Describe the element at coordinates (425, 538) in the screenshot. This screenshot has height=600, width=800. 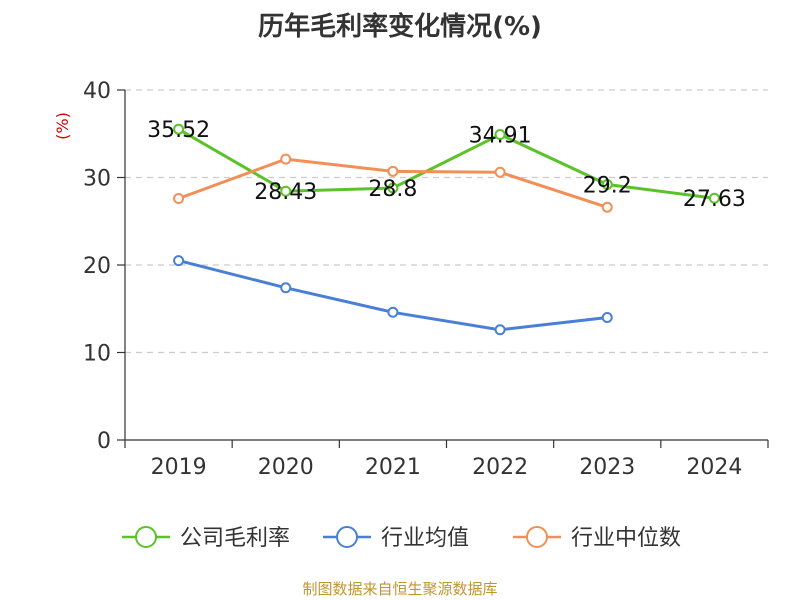
I see `legend-label: 行业均值` at that location.